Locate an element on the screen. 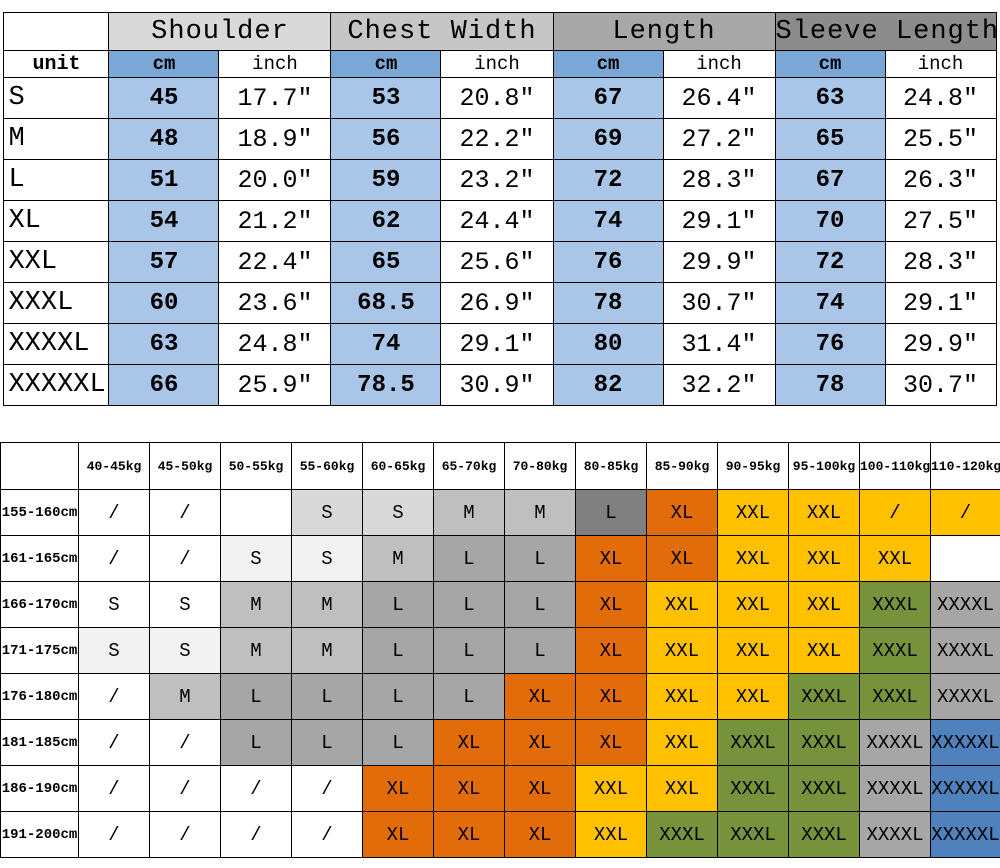  inch-value-cell: 20.8" is located at coordinates (497, 98).